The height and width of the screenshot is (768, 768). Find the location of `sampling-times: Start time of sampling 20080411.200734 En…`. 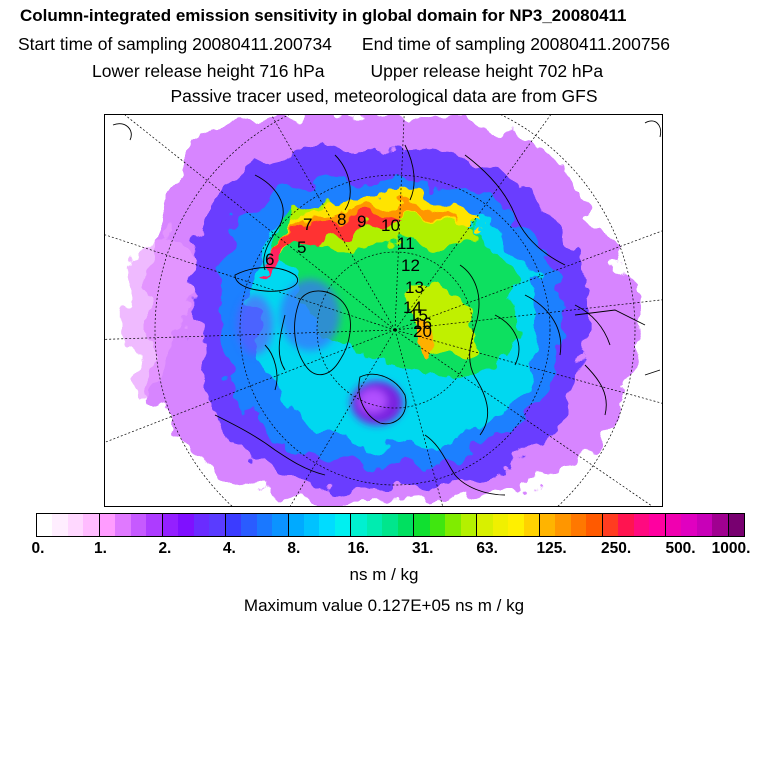

sampling-times: Start time of sampling 20080411.200734 En… is located at coordinates (344, 44).